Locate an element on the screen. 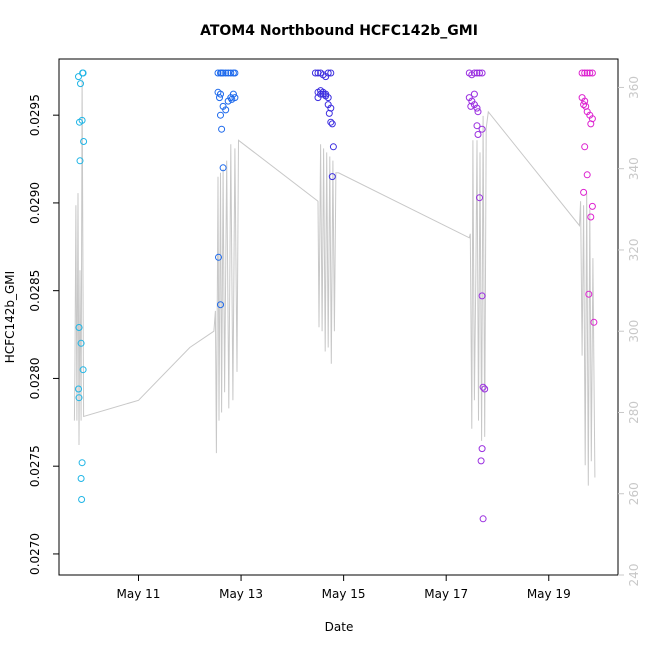  y-right-tick-label: 320 is located at coordinates (634, 250).